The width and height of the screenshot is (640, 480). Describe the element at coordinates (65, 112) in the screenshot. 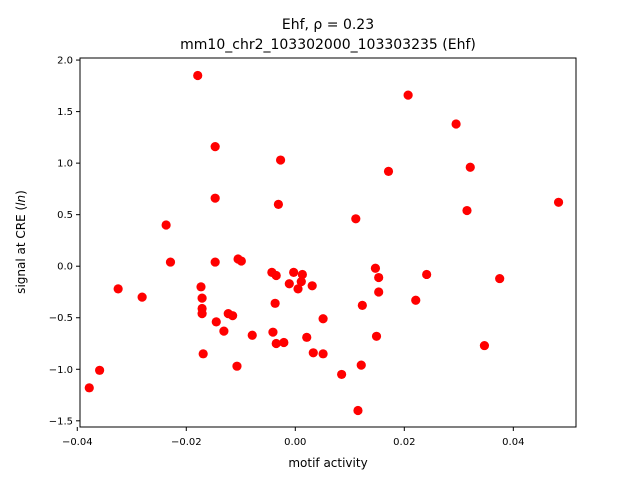

I see `y-tick-label: 1.5` at that location.